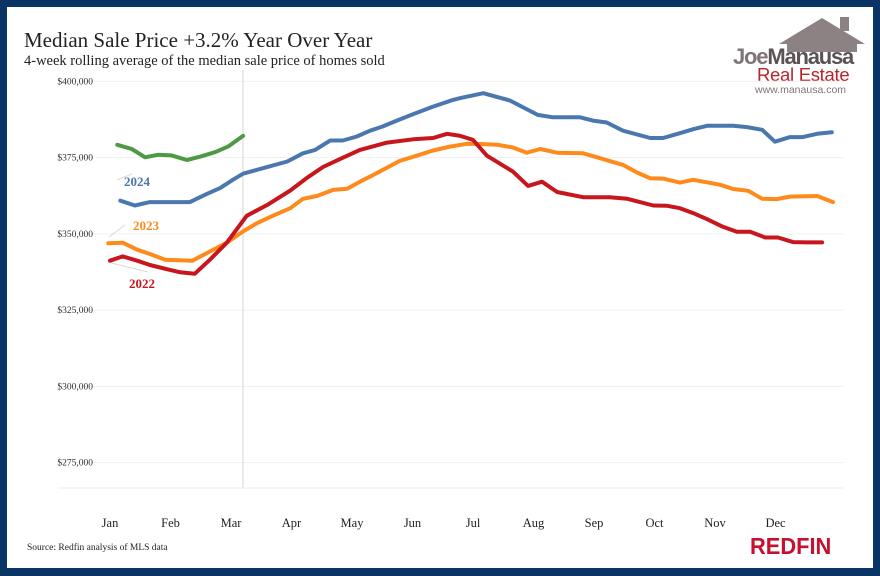 The height and width of the screenshot is (576, 880). I want to click on logo-real-estate: Real Estate, so click(803, 74).